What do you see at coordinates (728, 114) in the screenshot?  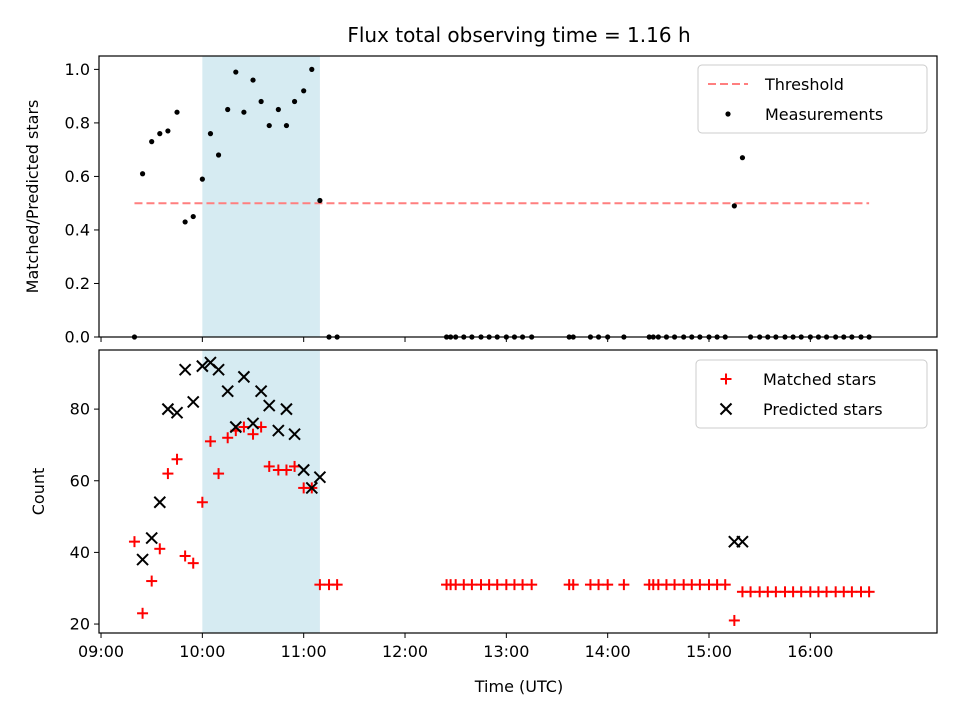 I see `legend-measurements-swatch` at bounding box center [728, 114].